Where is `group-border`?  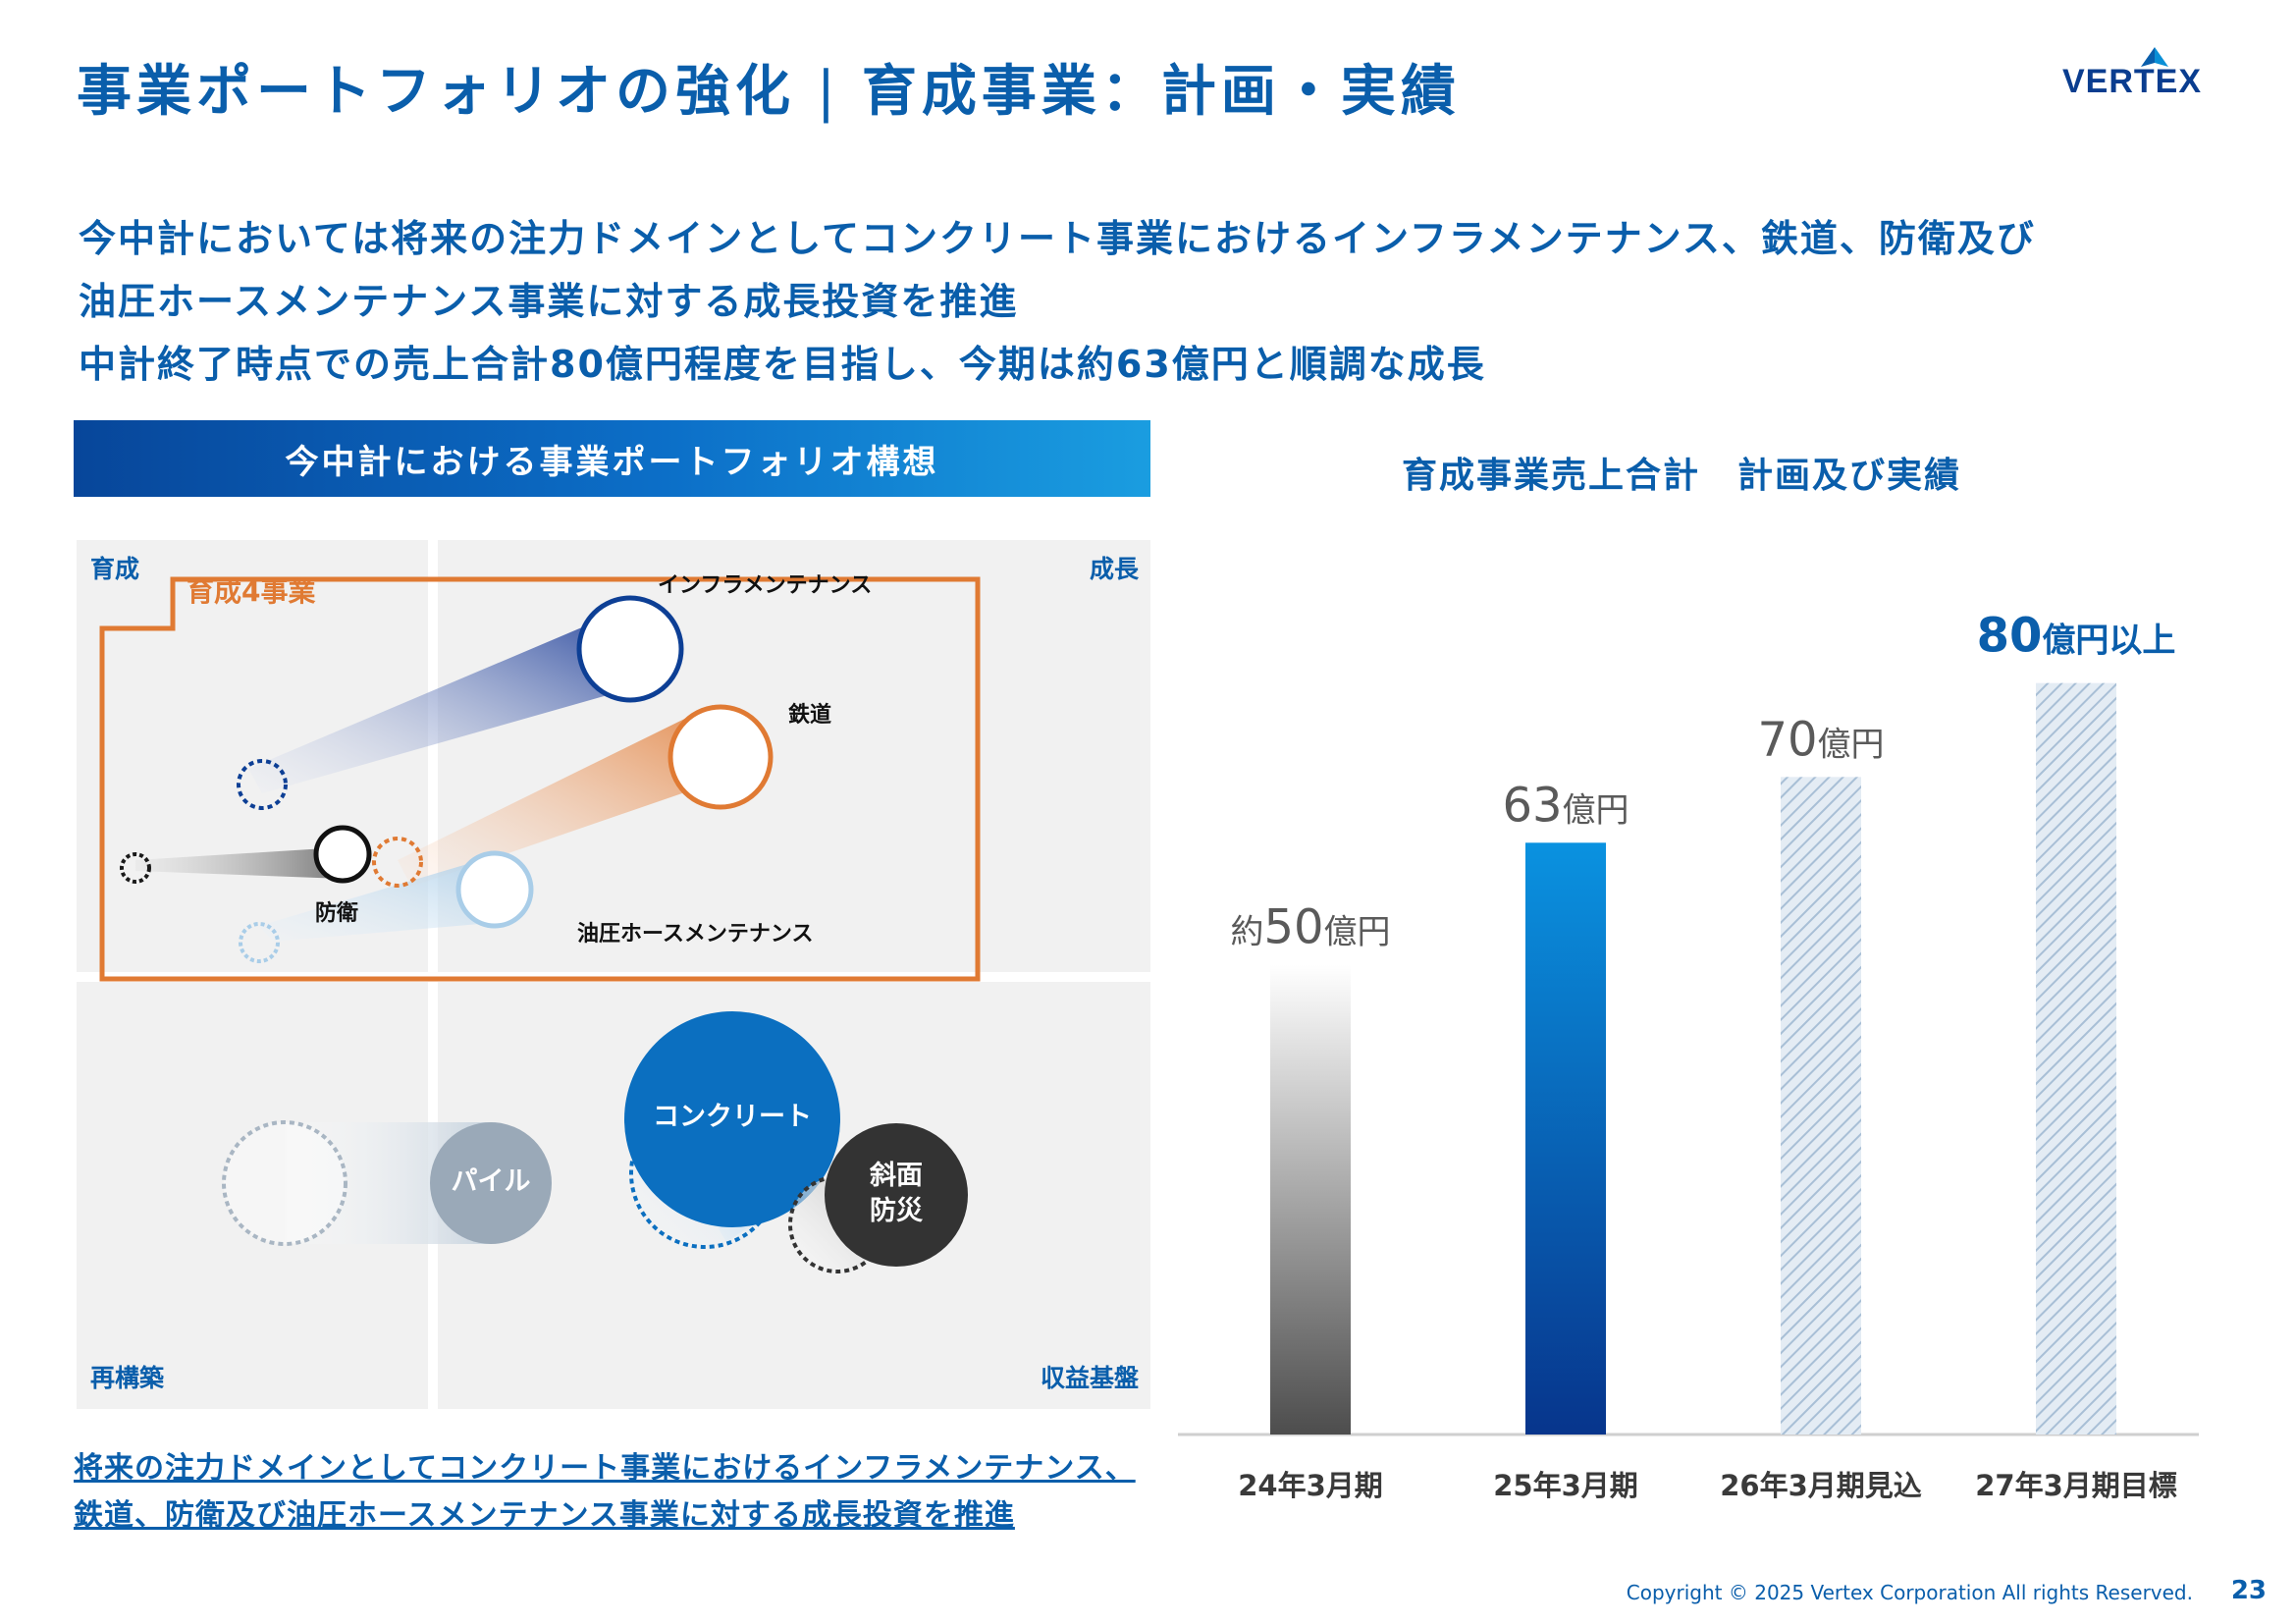 group-border is located at coordinates (540, 779).